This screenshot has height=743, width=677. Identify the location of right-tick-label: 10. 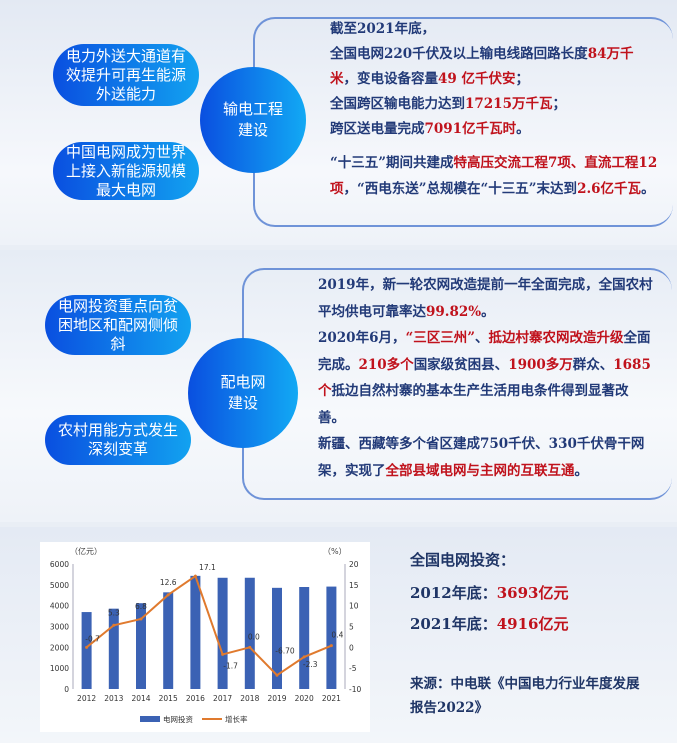
(354, 606).